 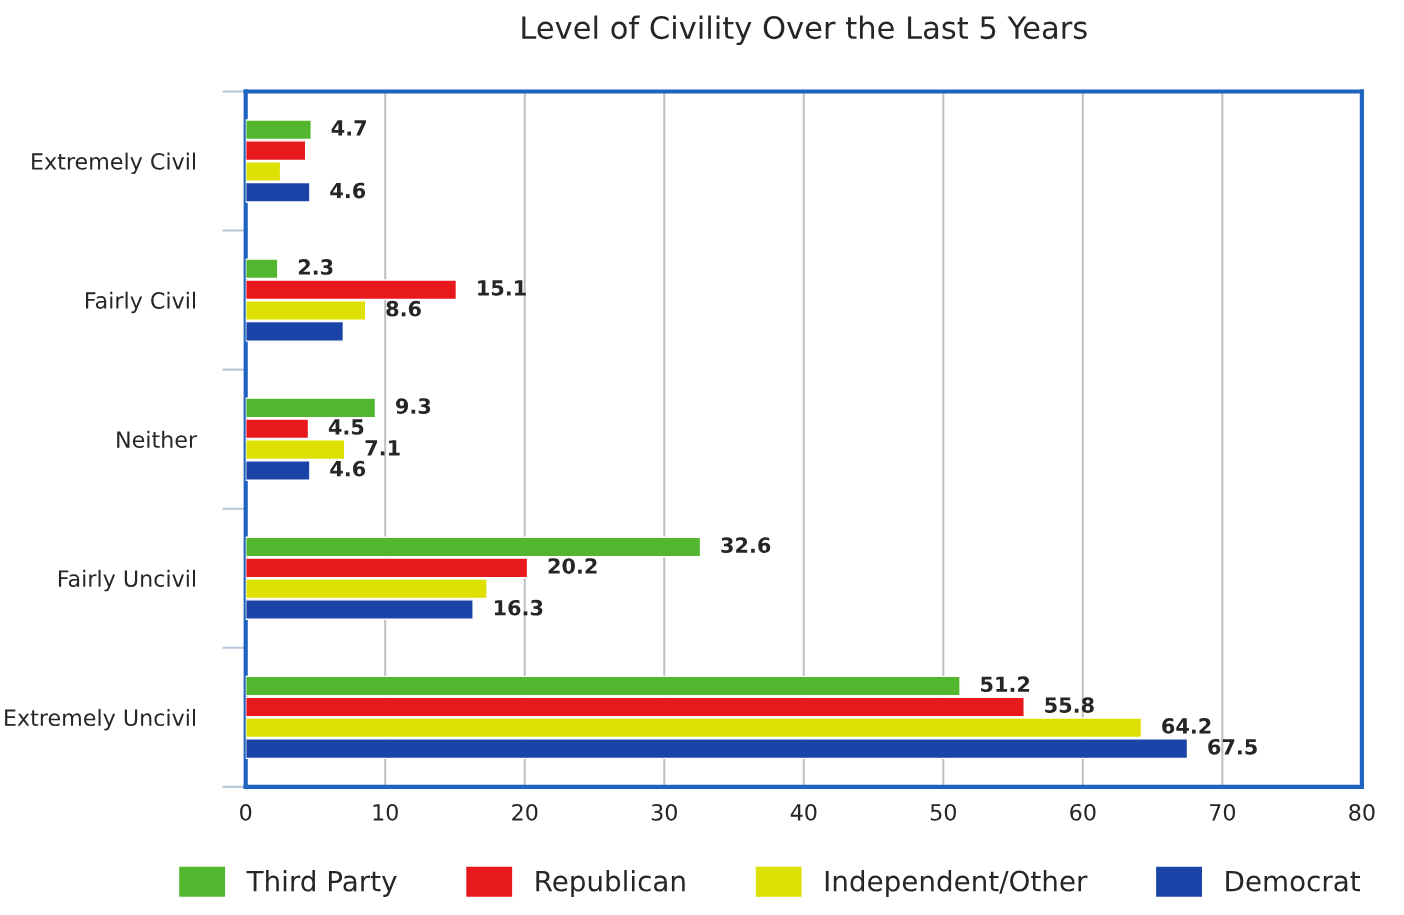 I want to click on legend-label: Third Party, so click(x=321, y=883).